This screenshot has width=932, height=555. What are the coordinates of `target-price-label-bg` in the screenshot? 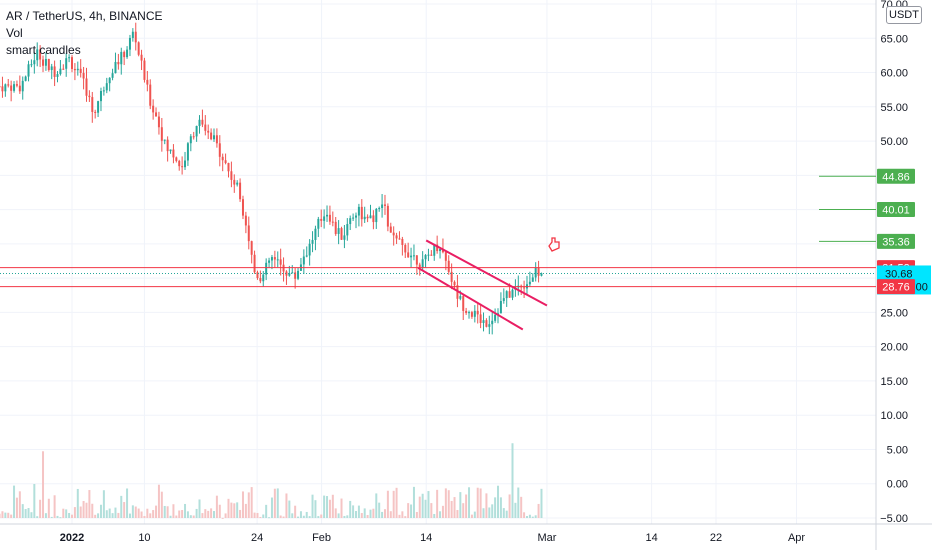 It's located at (896, 241).